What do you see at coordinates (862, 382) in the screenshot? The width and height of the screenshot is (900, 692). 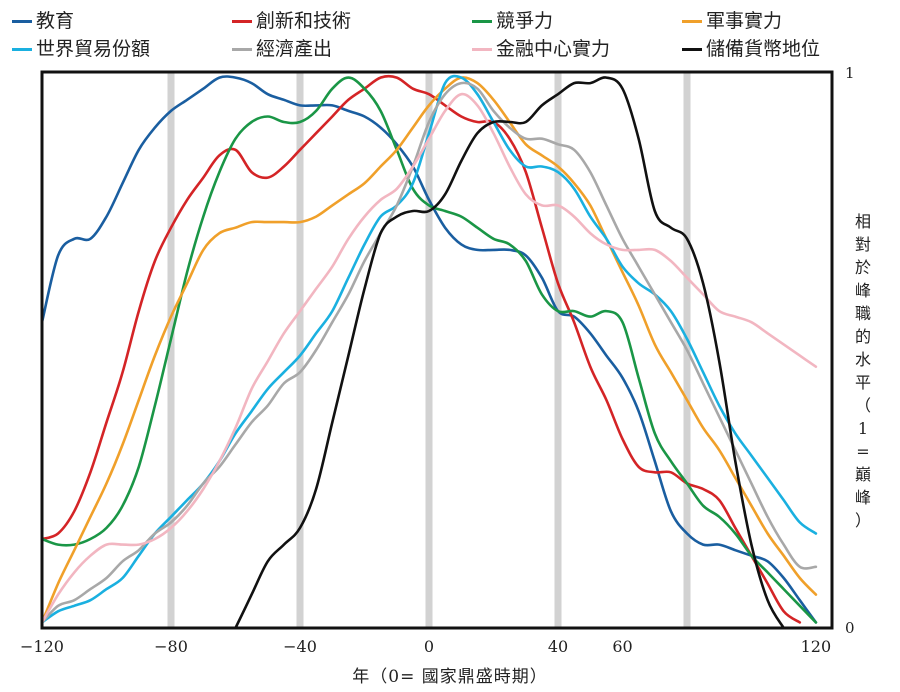 I see `y-axis-label-char: 平` at bounding box center [862, 382].